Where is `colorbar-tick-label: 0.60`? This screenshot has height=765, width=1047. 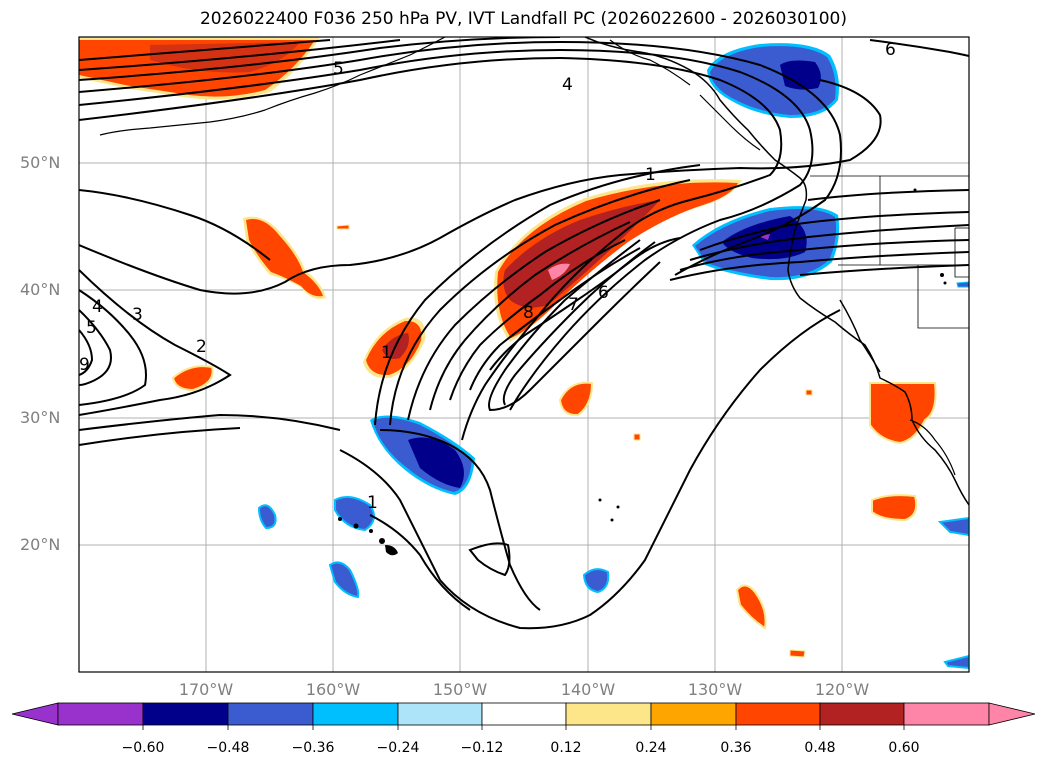 colorbar-tick-label: 0.60 is located at coordinates (904, 748).